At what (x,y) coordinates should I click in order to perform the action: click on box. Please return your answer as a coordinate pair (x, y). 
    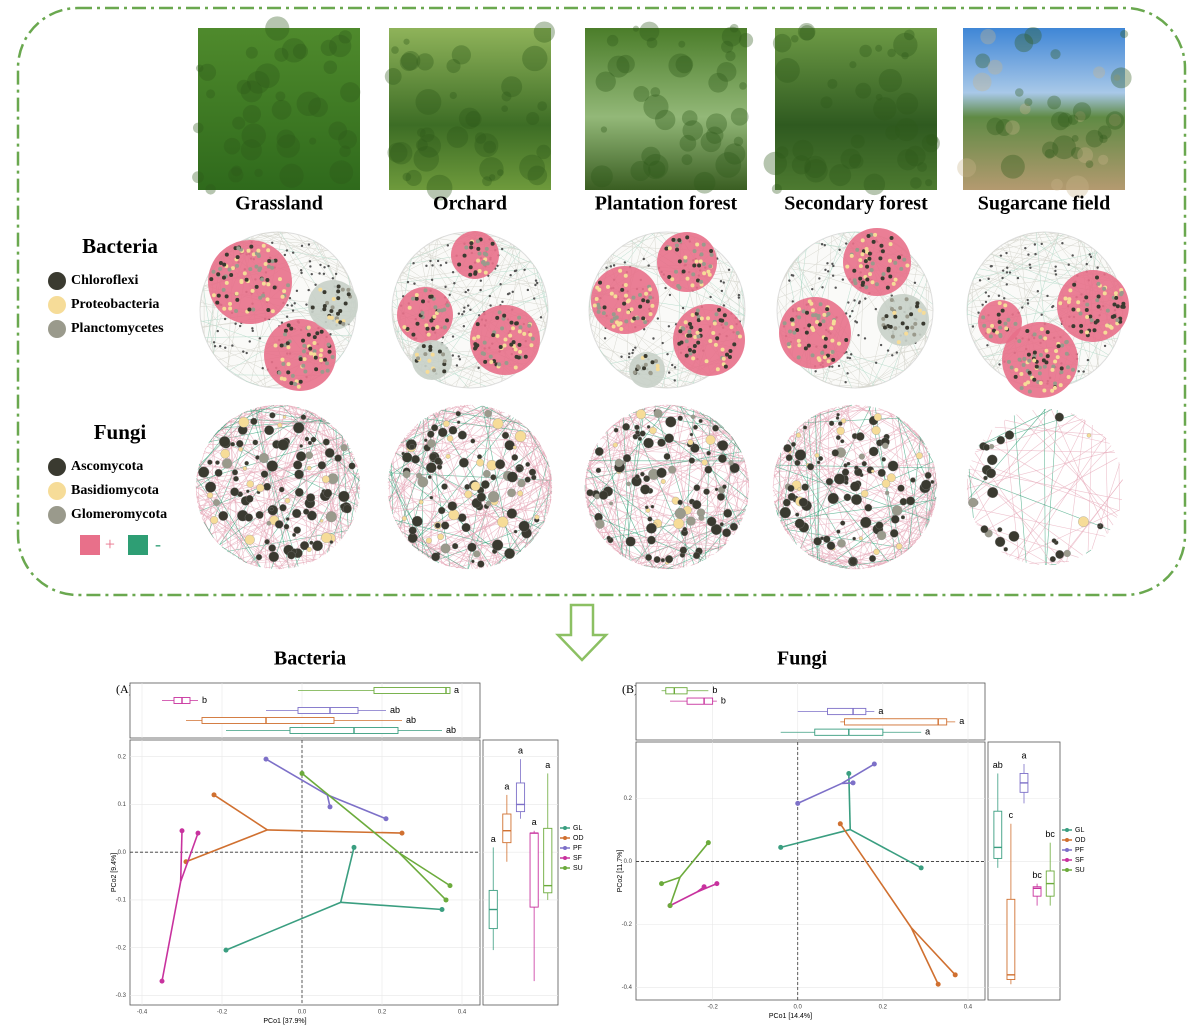
    Looking at the image, I should click on (676, 691).